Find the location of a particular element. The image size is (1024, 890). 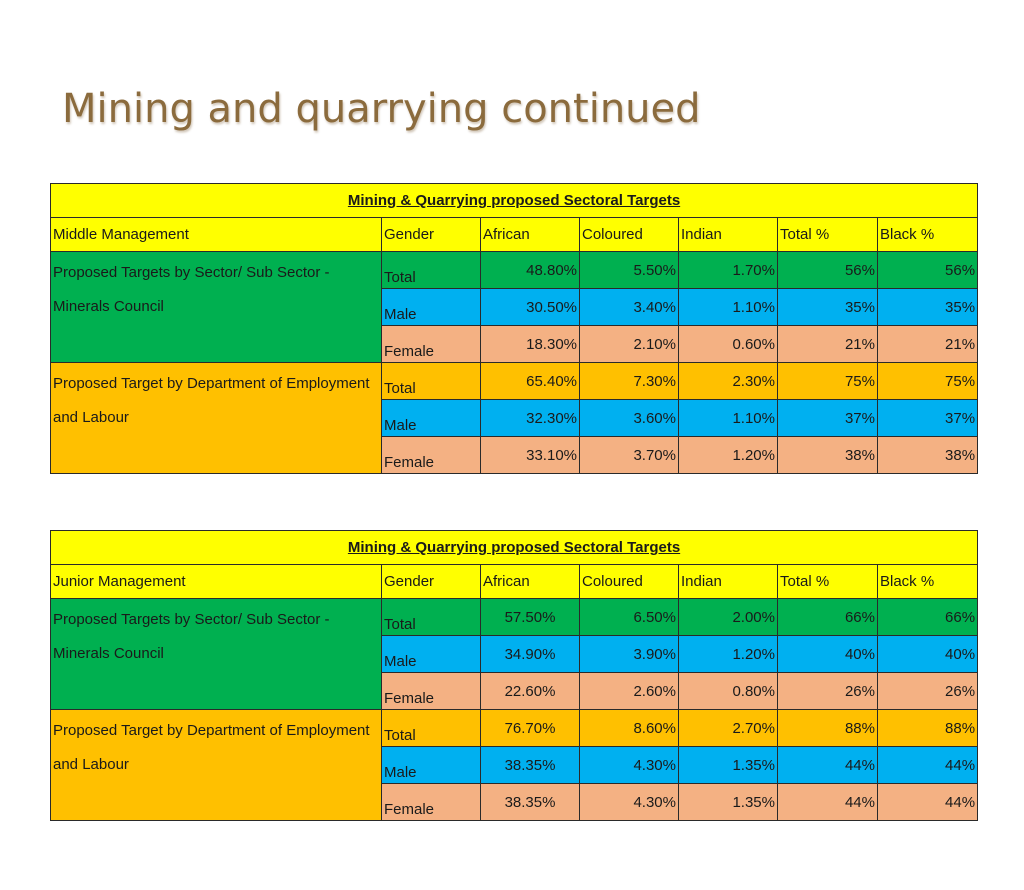

coloured-cell: 6.50% is located at coordinates (629, 617).